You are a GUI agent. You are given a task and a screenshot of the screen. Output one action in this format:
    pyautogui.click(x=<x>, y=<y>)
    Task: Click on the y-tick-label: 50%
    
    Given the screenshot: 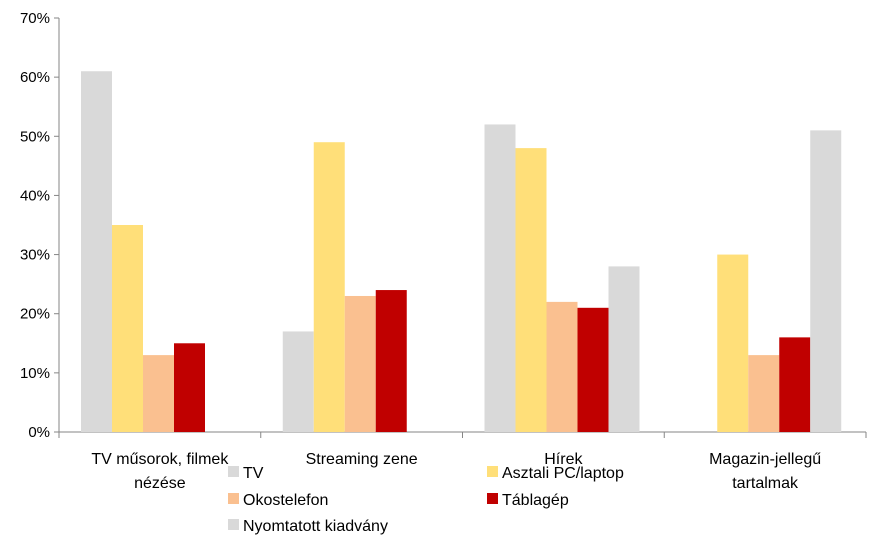 What is the action you would take?
    pyautogui.click(x=35, y=136)
    